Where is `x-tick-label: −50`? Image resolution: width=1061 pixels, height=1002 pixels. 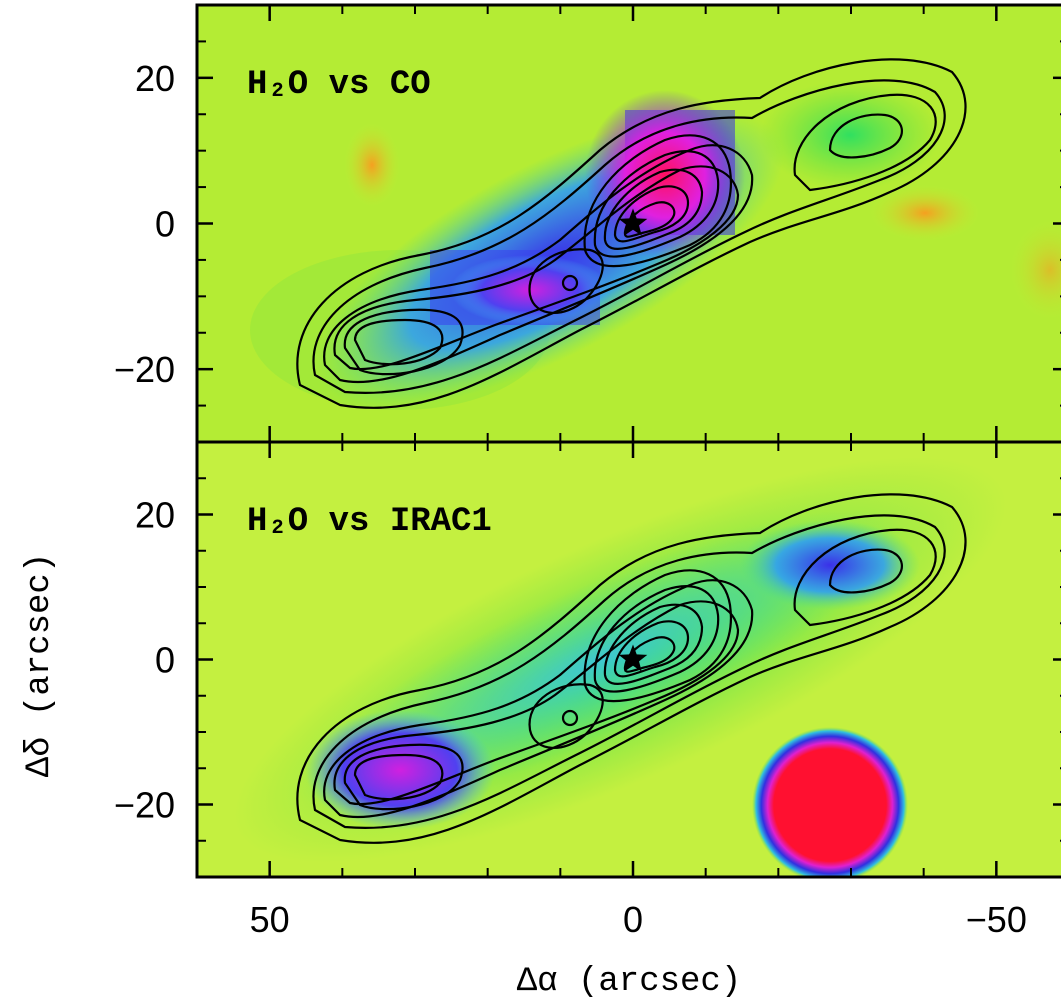
x-tick-label: −50 is located at coordinates (996, 919).